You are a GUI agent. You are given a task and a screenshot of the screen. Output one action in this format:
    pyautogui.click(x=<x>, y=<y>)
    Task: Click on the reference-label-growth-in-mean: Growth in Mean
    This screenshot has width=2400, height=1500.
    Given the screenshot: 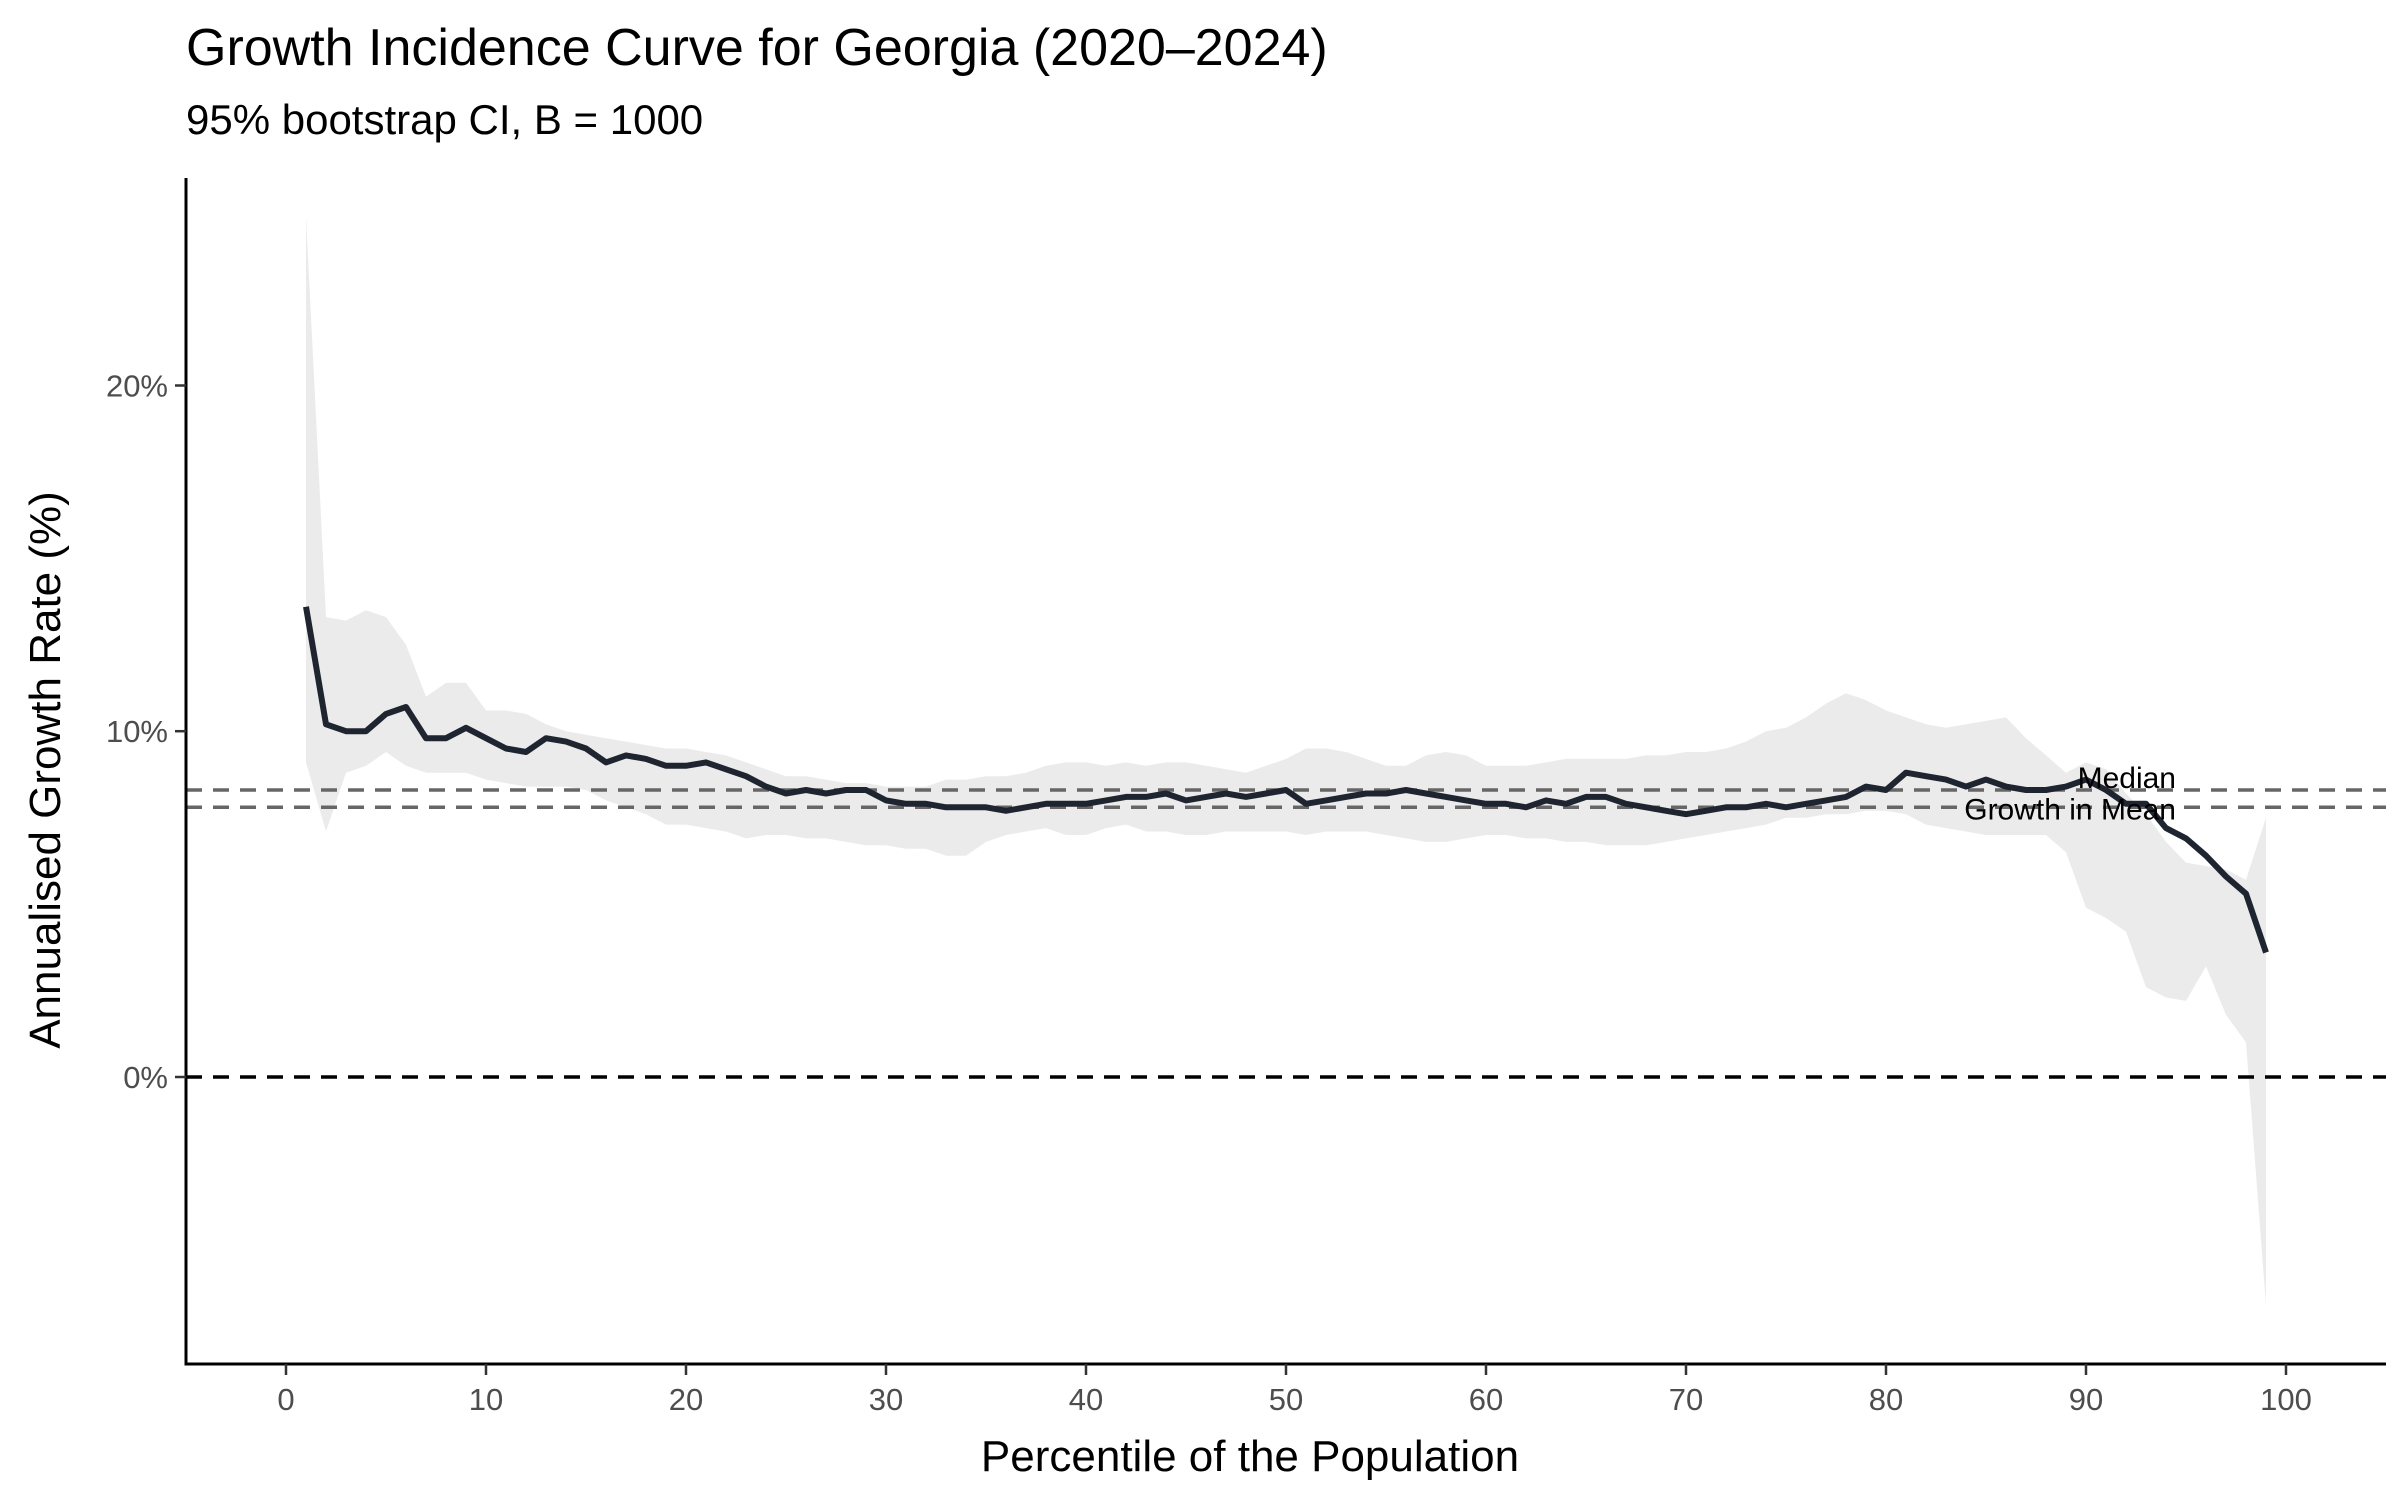 What is the action you would take?
    pyautogui.click(x=2070, y=809)
    